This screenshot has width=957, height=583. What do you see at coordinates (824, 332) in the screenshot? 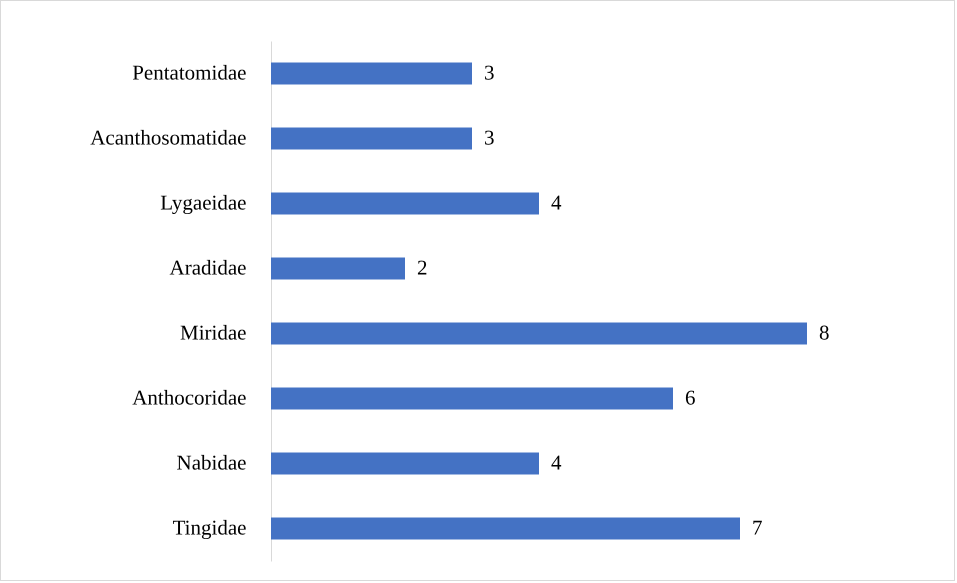
I see `data-label: 8` at bounding box center [824, 332].